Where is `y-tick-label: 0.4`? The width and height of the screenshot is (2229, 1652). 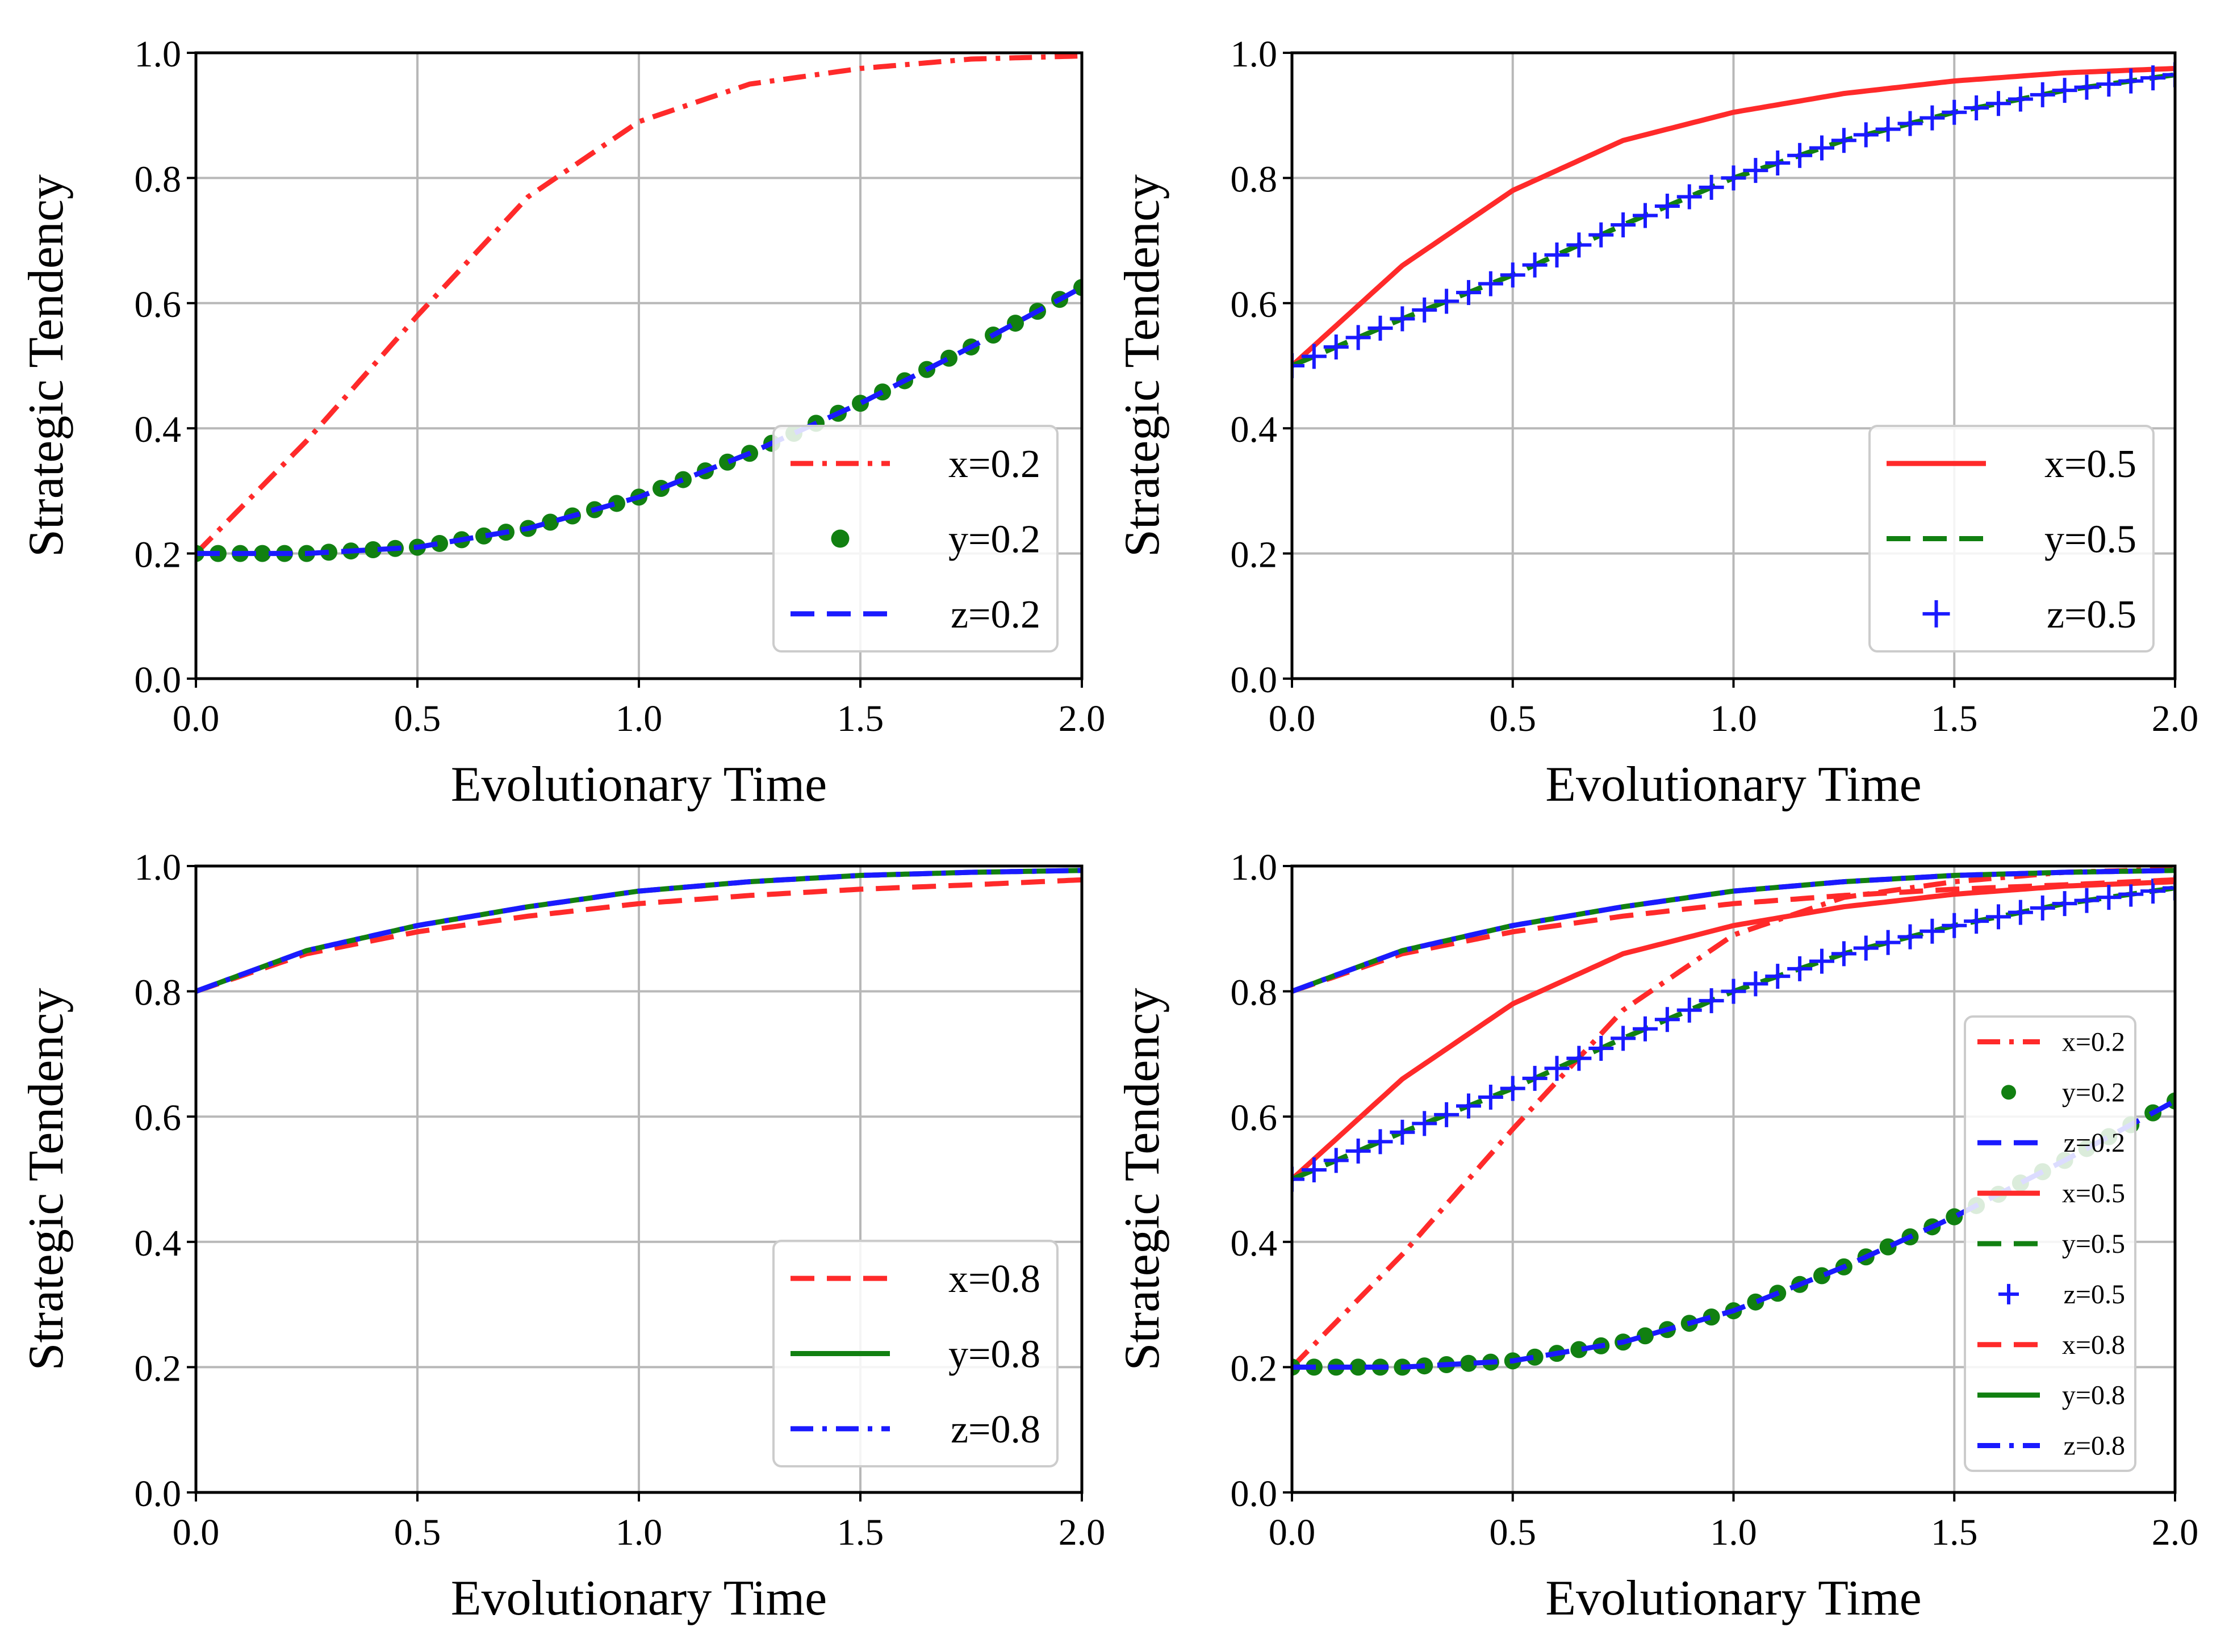
y-tick-label: 0.4 is located at coordinates (1255, 429).